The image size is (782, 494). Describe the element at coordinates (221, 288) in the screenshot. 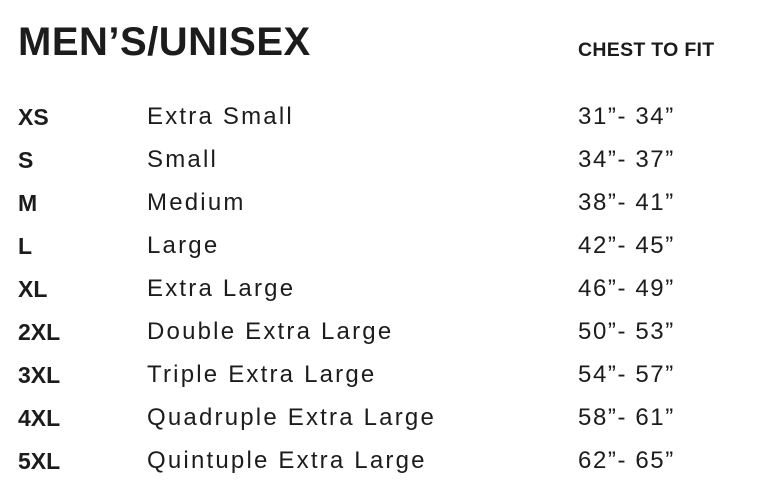

I see `size-name: Extra Large` at that location.